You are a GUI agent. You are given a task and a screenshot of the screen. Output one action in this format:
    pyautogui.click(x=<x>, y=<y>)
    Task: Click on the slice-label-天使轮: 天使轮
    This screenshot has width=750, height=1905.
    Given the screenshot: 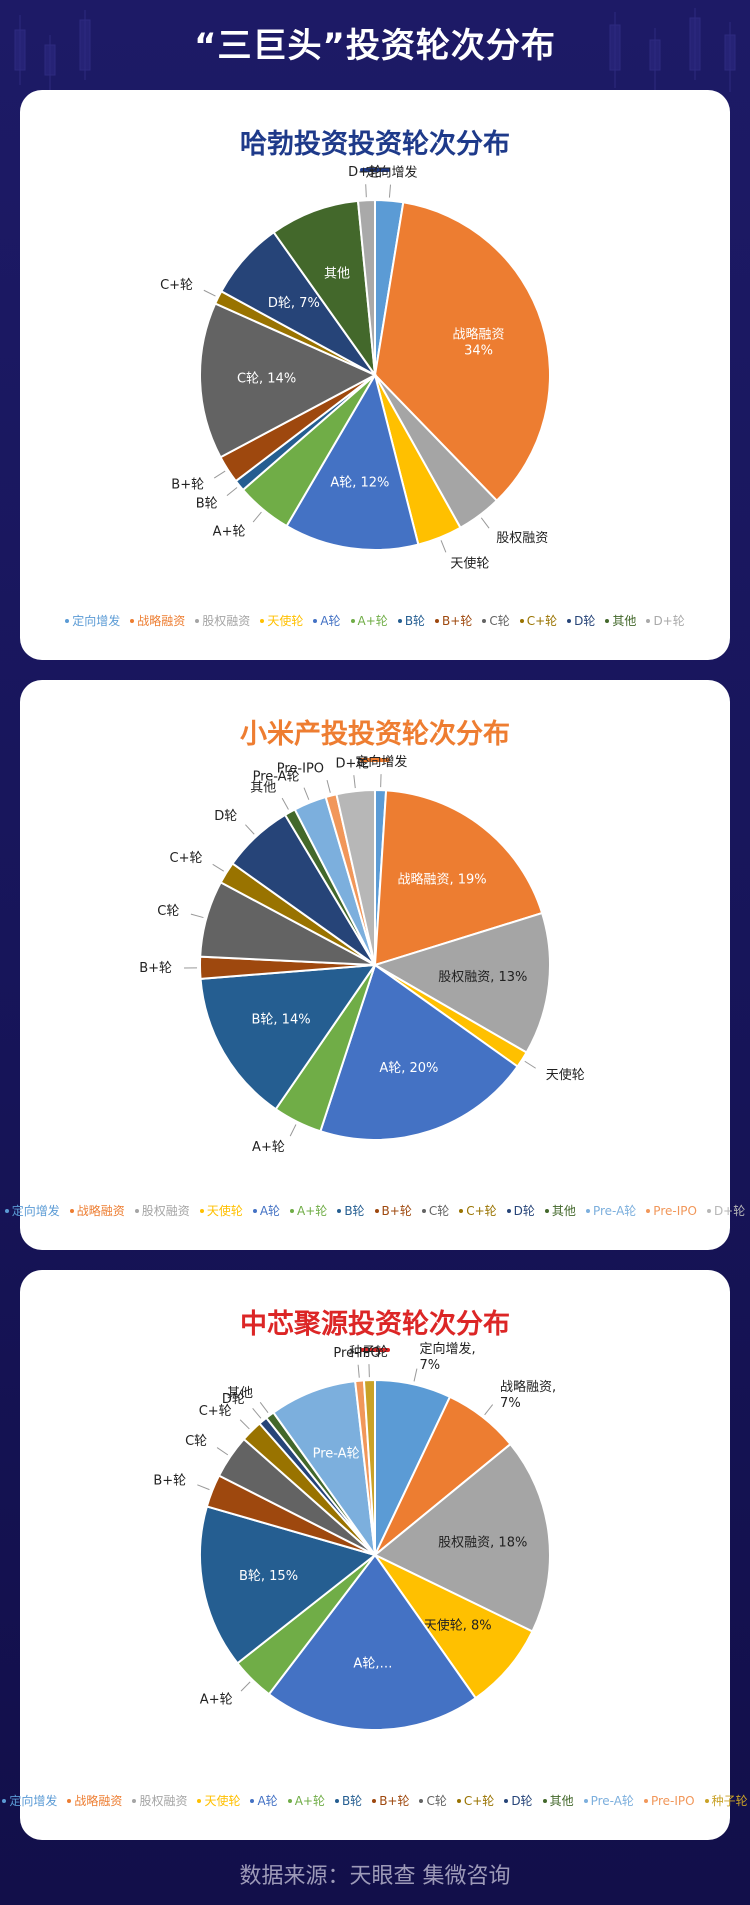 What is the action you would take?
    pyautogui.click(x=565, y=1075)
    